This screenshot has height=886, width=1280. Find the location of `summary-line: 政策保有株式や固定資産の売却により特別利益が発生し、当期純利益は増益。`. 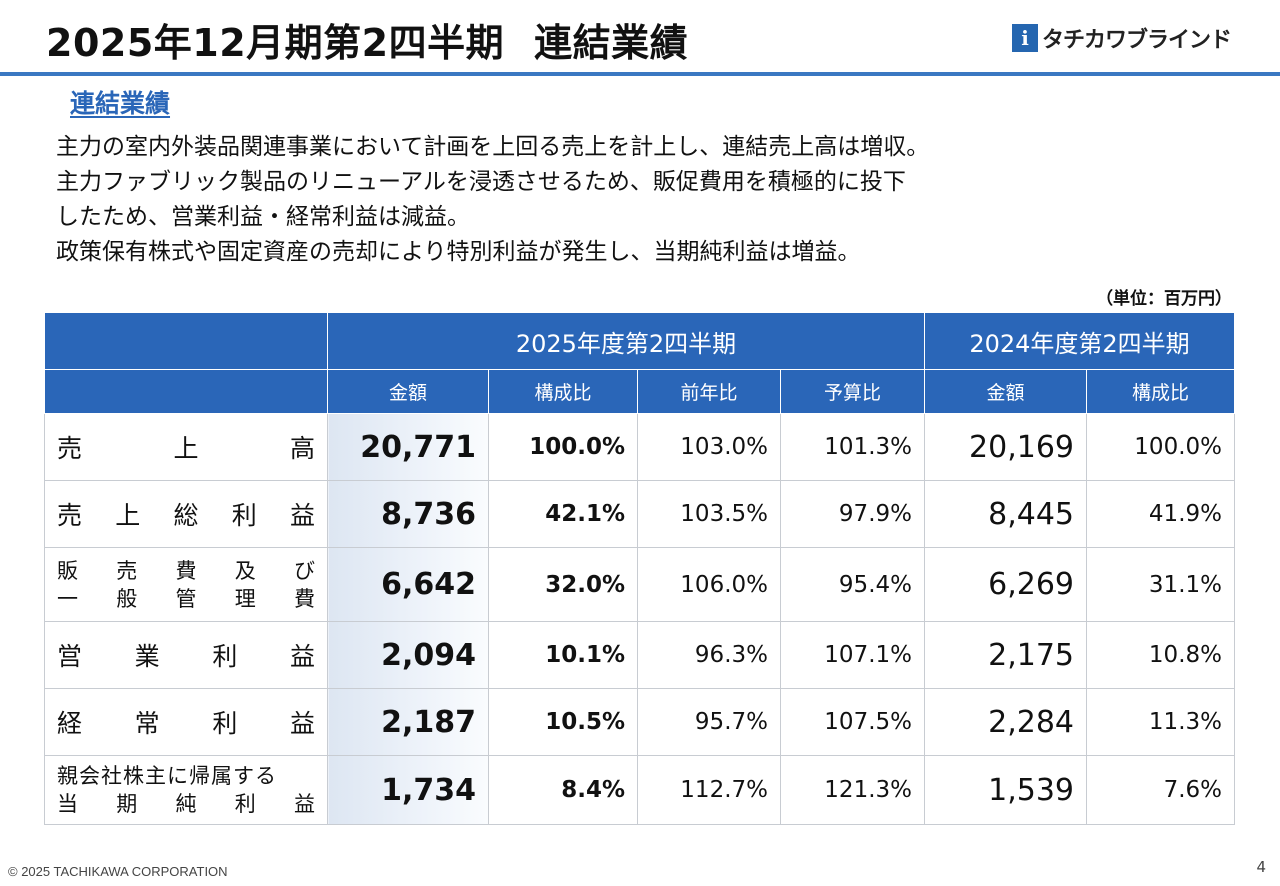

summary-line: 政策保有株式や固定資産の売却により特別利益が発生し、当期純利益は増益。 is located at coordinates (458, 252).